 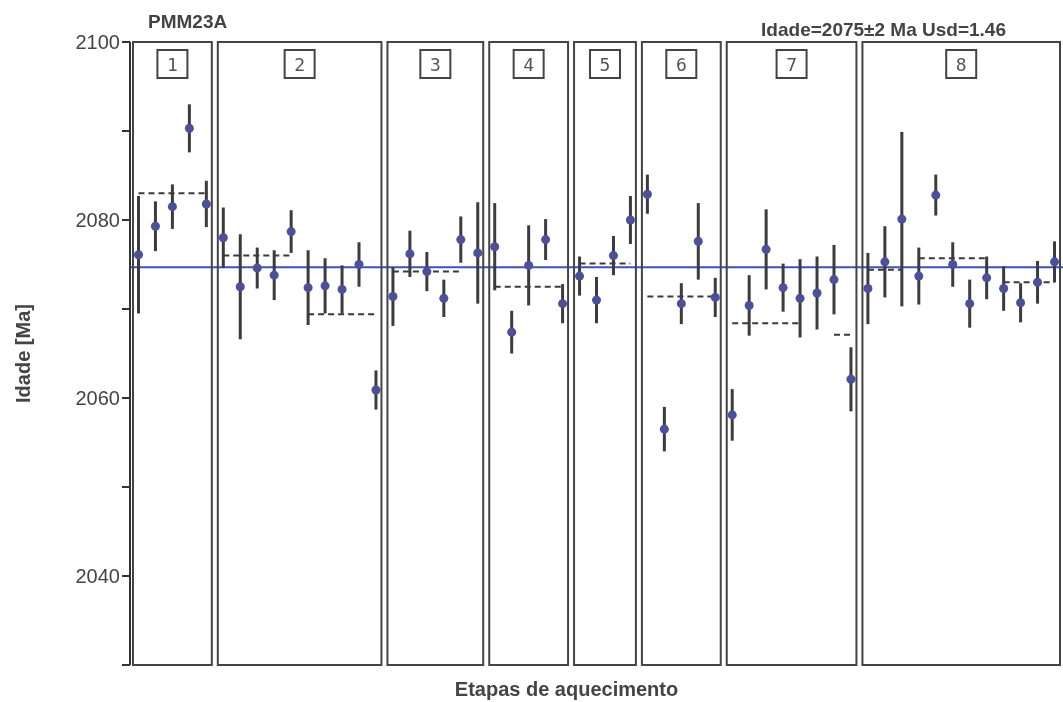 What do you see at coordinates (97, 576) in the screenshot?
I see `y-tick-label: 2040` at bounding box center [97, 576].